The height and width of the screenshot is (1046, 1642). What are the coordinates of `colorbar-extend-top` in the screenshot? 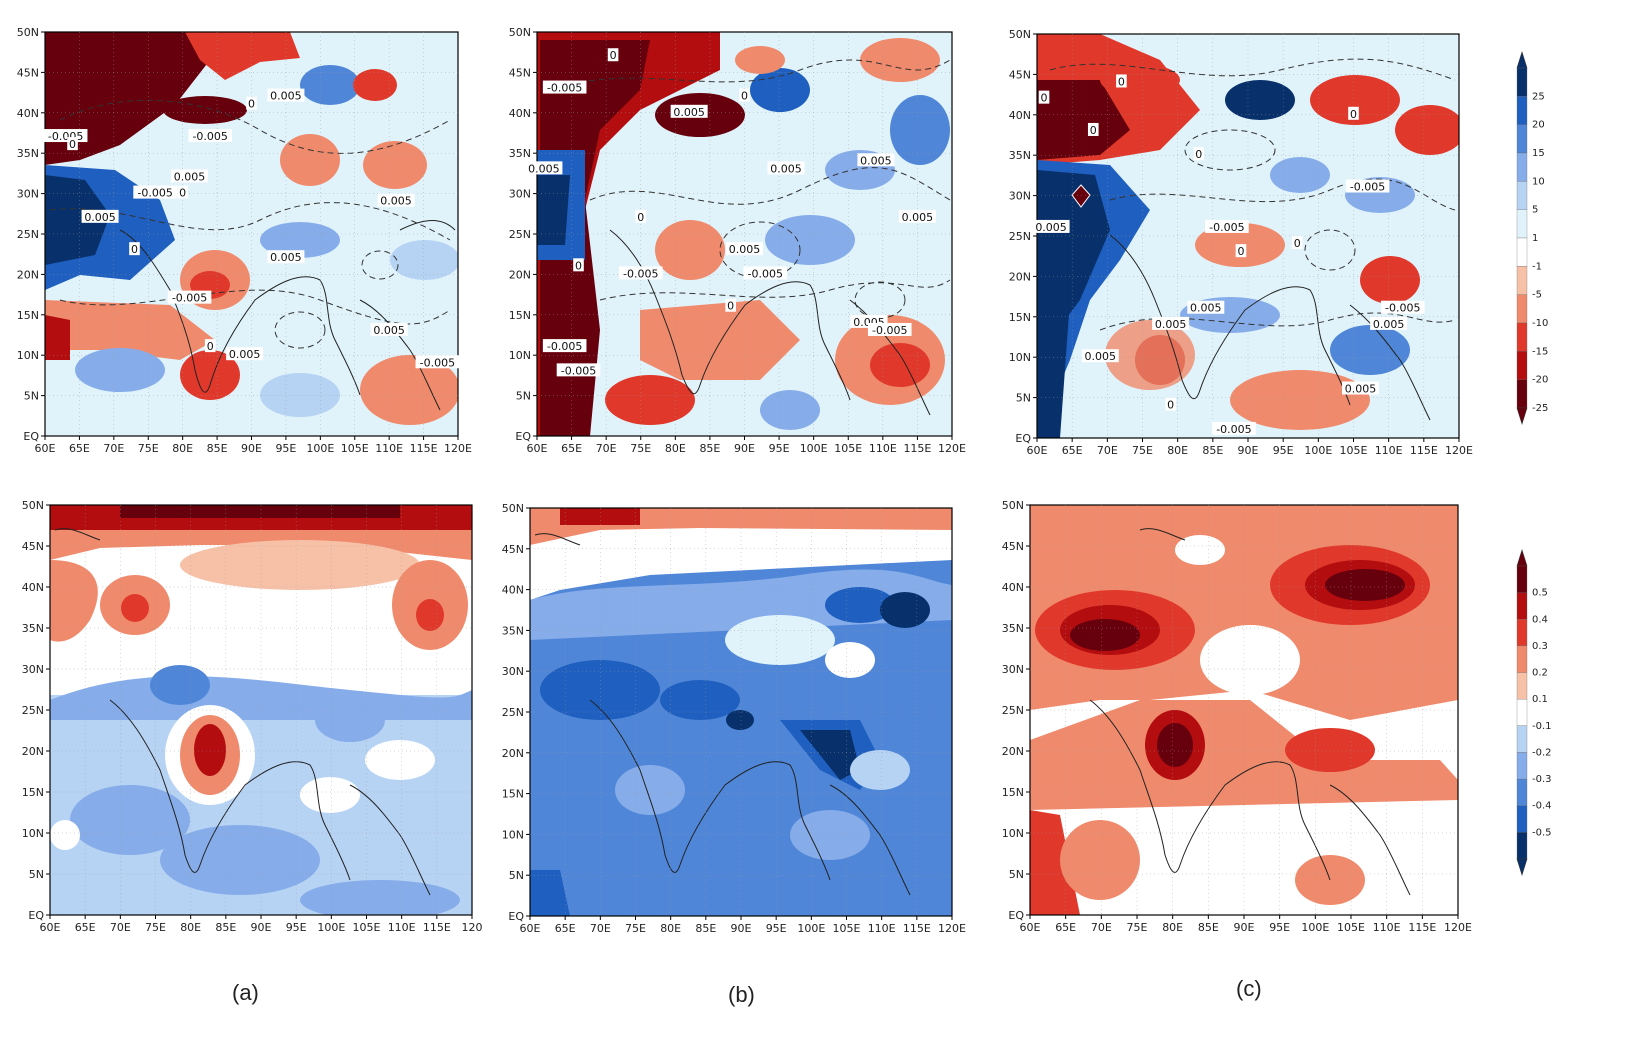 It's located at (1522, 59).